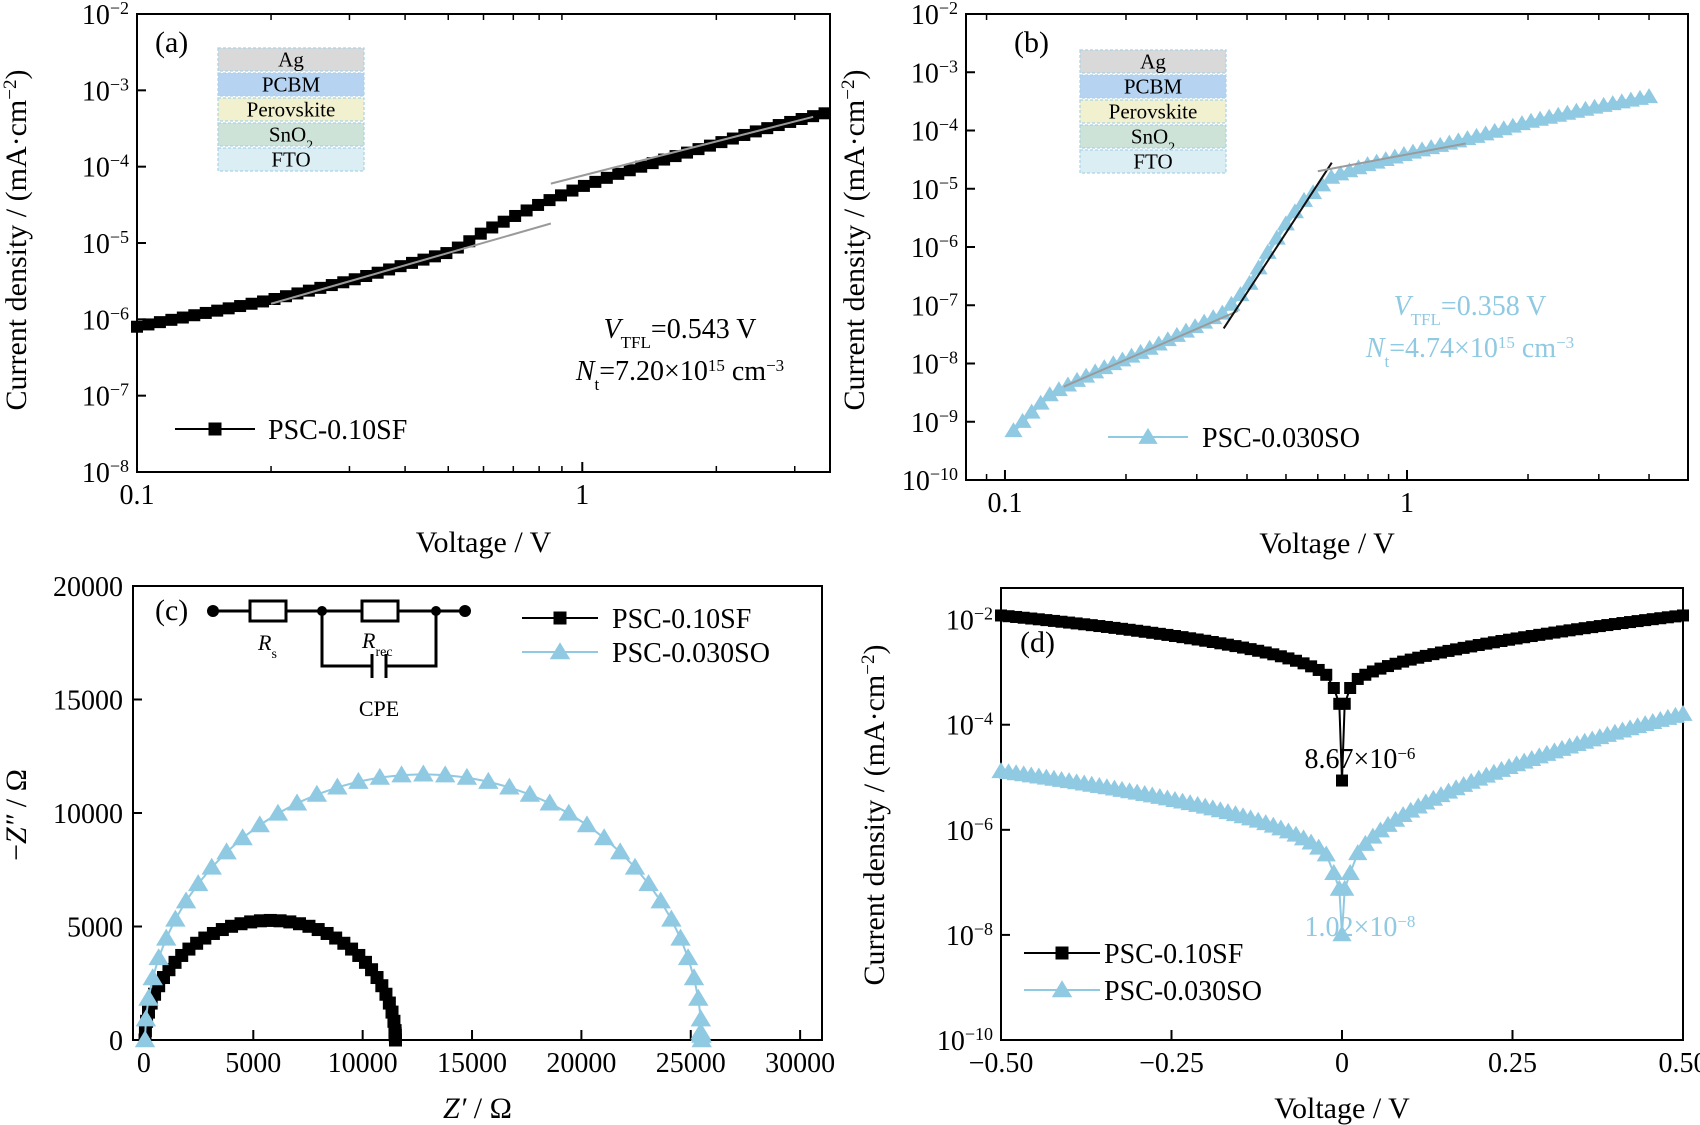 Image resolution: width=1700 pixels, height=1125 pixels. I want to click on panel-label: (d), so click(1037, 642).